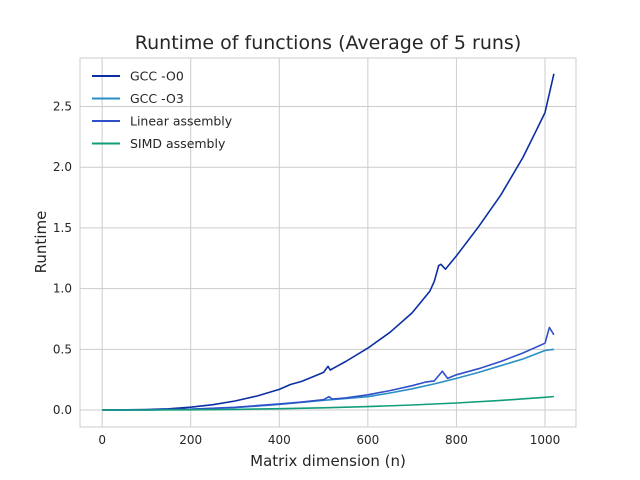 Image resolution: width=640 pixels, height=480 pixels. I want to click on y-tick-label: 0.0, so click(62, 410).